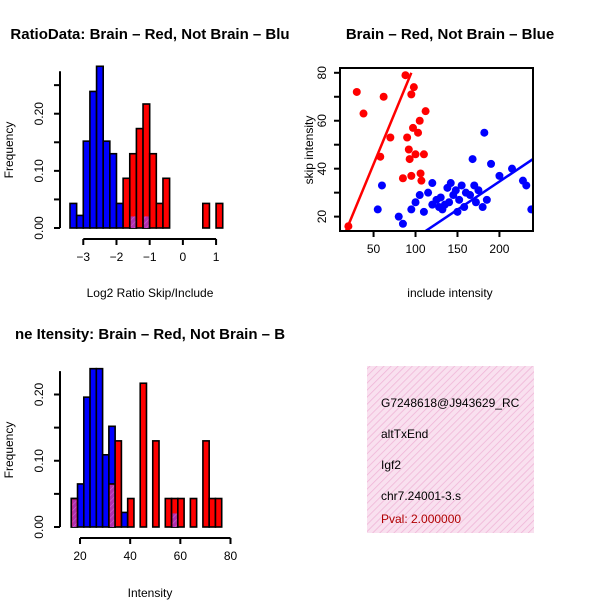 This screenshot has width=600, height=600. What do you see at coordinates (322, 121) in the screenshot?
I see `scatter-y-tick-label: 60` at bounding box center [322, 121].